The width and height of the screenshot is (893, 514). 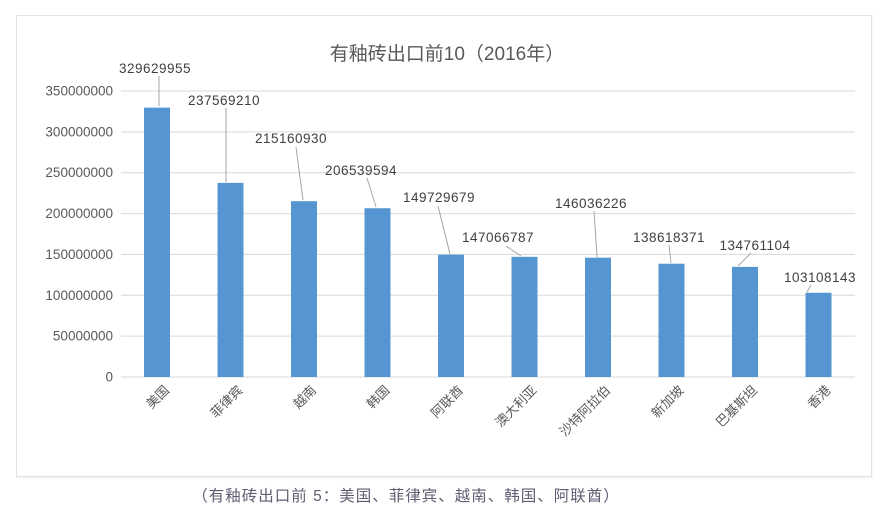 What do you see at coordinates (79, 295) in the screenshot?
I see `y-tick-label: 100000000` at bounding box center [79, 295].